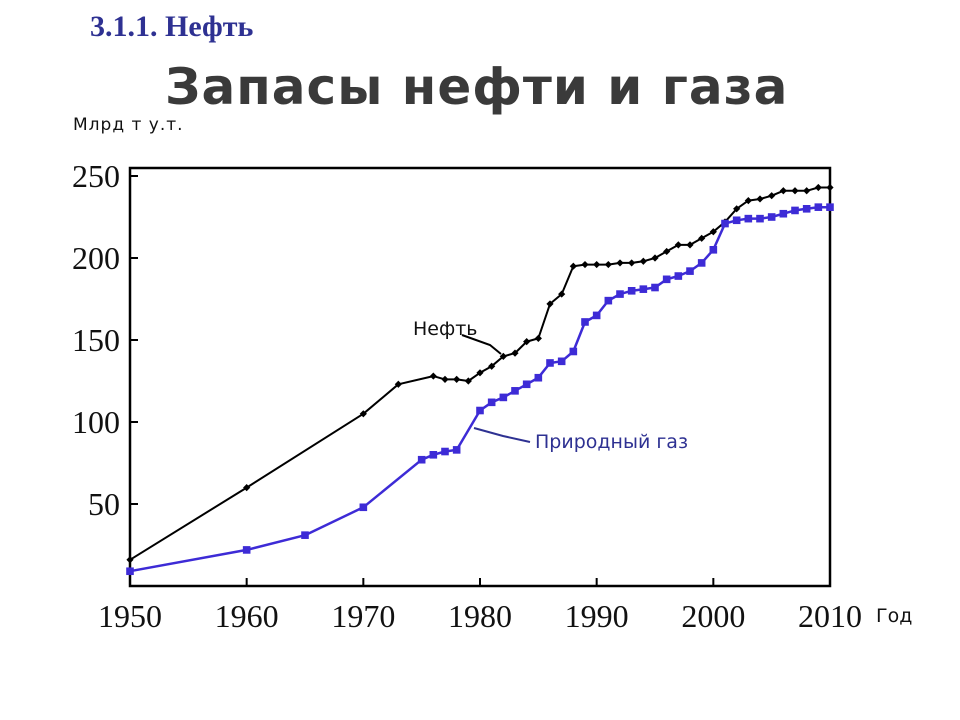 This screenshot has height=720, width=960. I want to click on y-tick-label: 200, so click(96, 258).